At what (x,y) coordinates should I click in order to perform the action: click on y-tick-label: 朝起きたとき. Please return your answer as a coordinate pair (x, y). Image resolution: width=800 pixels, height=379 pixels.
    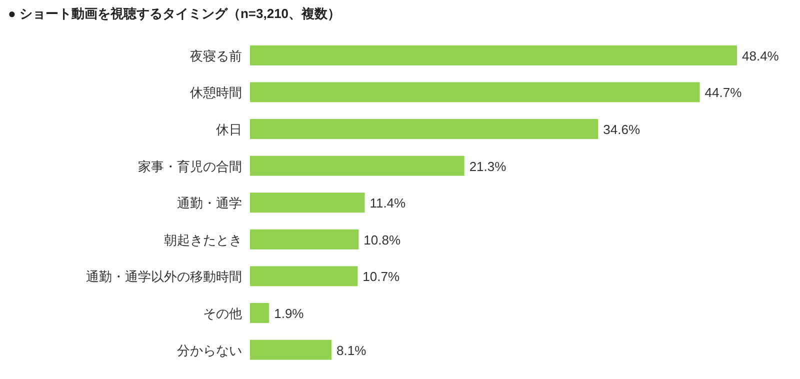
    Looking at the image, I should click on (203, 240).